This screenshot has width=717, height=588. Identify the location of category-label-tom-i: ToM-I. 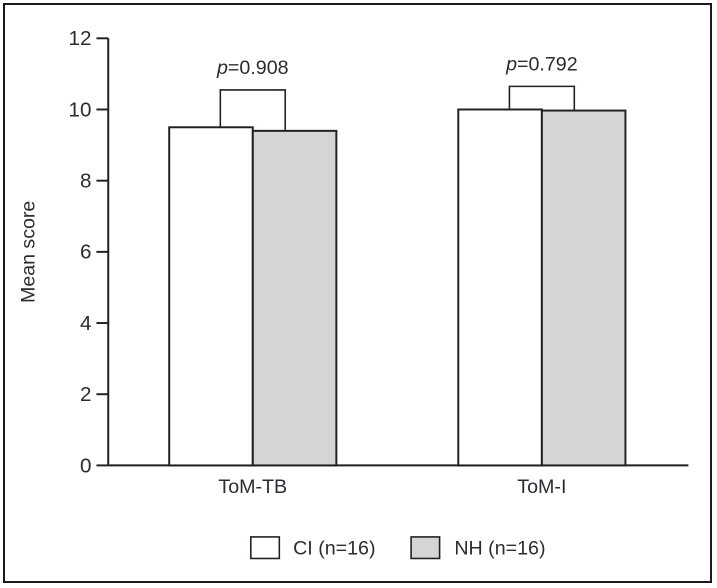
(541, 487).